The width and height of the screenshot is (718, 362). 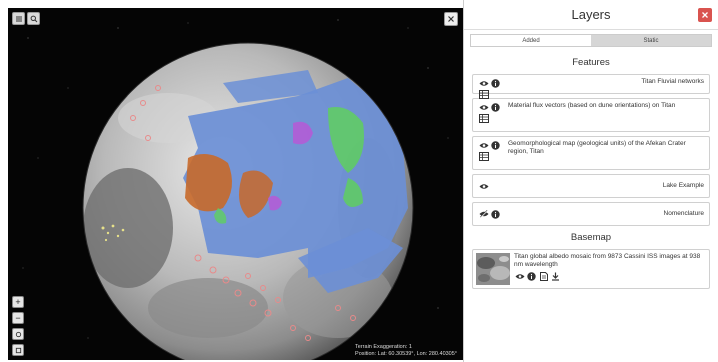 I want to click on layers-toggle-button, so click(x=18, y=18).